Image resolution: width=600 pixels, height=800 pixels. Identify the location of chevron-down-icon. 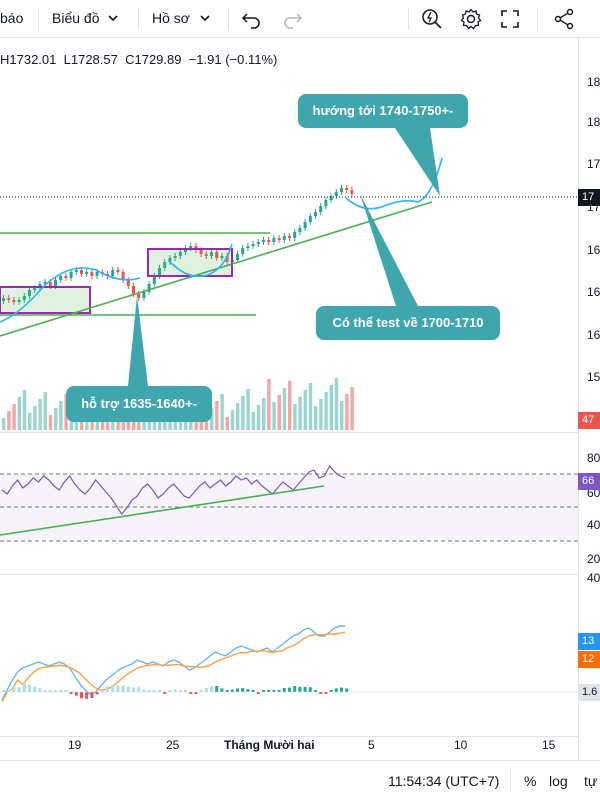
(113, 18).